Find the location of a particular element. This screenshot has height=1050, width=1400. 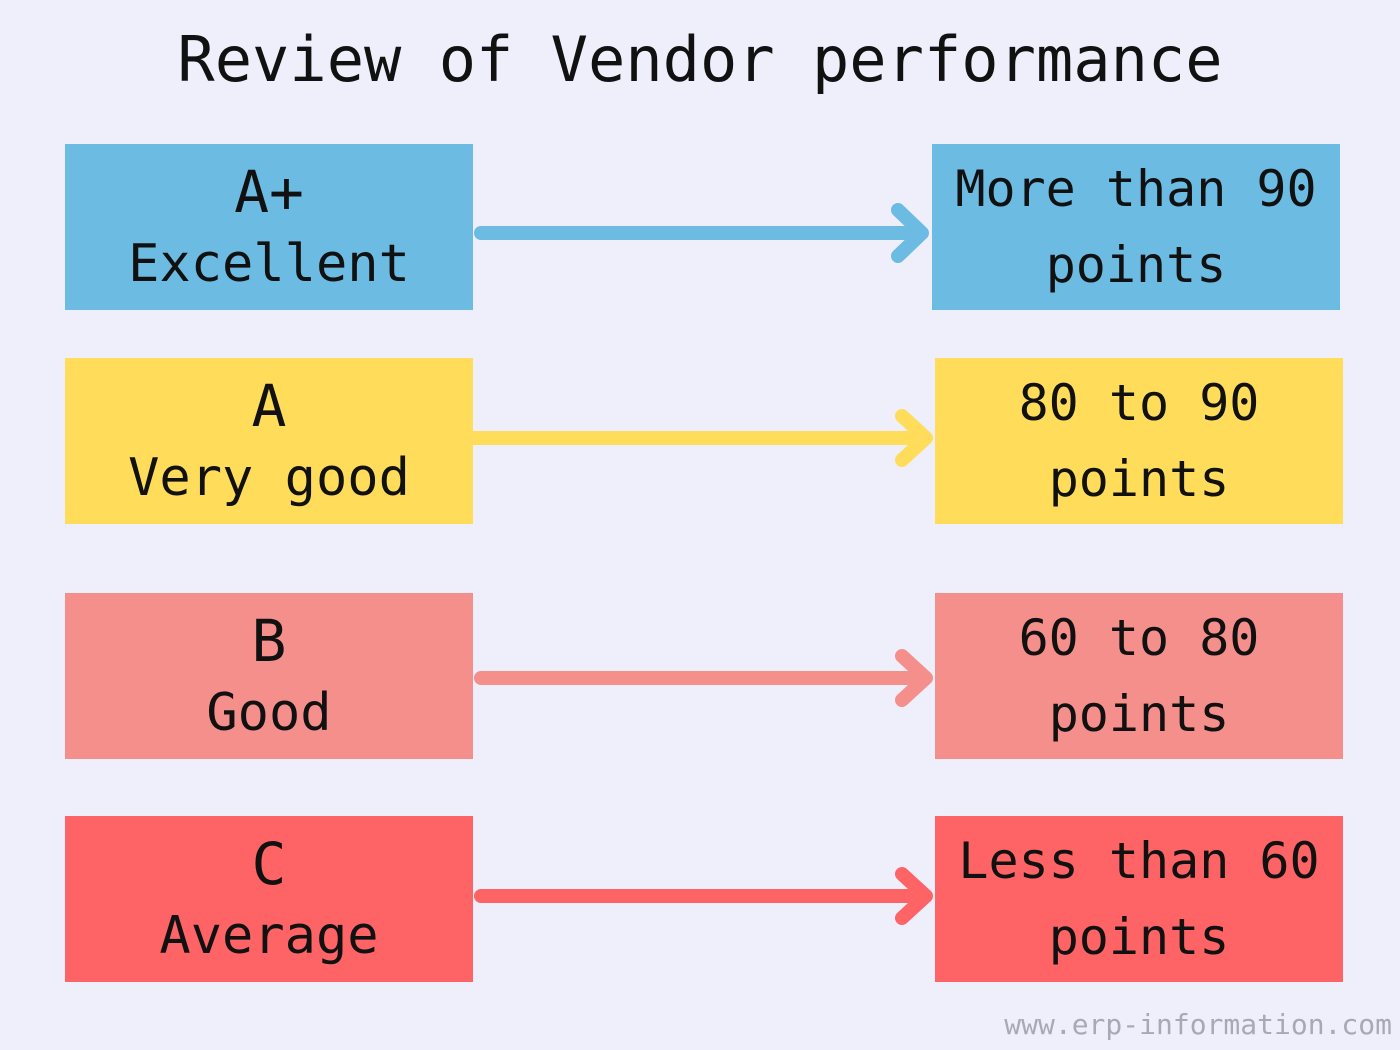

grade-label: Good is located at coordinates (269, 713).